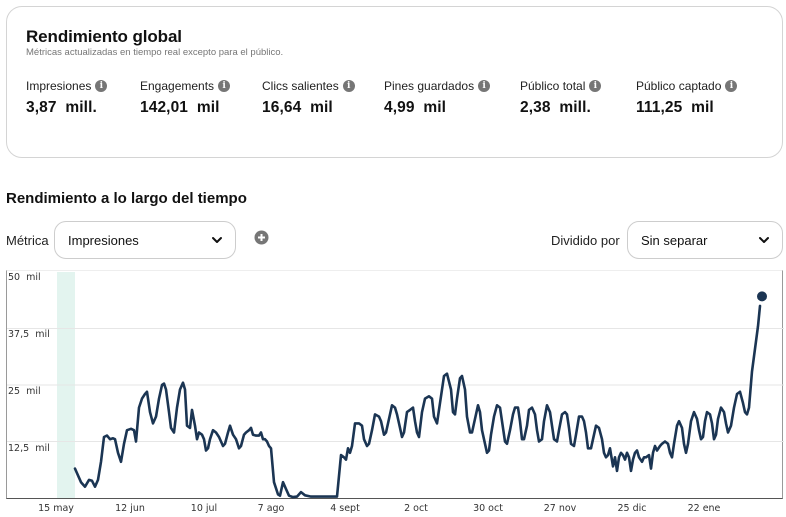  I want to click on x-tick: 22 ene, so click(704, 508).